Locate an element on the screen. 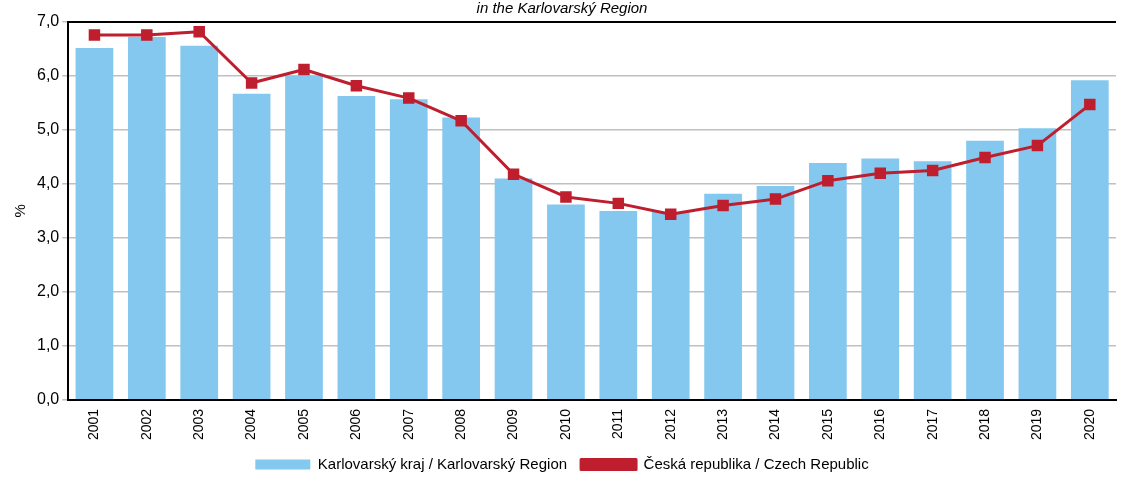  y-tick-label: 2,0 is located at coordinates (48, 291).